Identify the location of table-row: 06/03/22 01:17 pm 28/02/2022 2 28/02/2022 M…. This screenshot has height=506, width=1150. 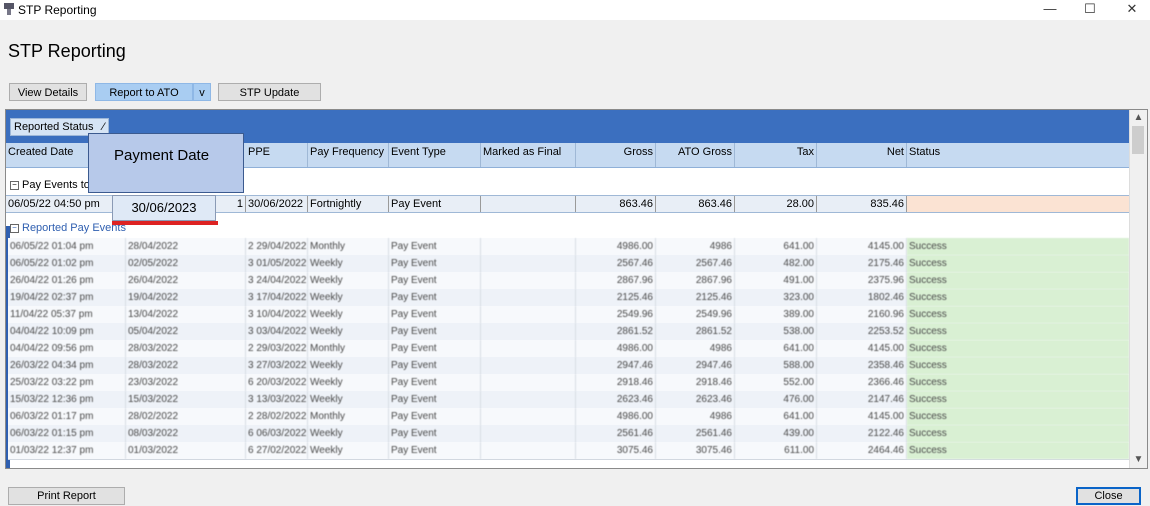
(568, 417).